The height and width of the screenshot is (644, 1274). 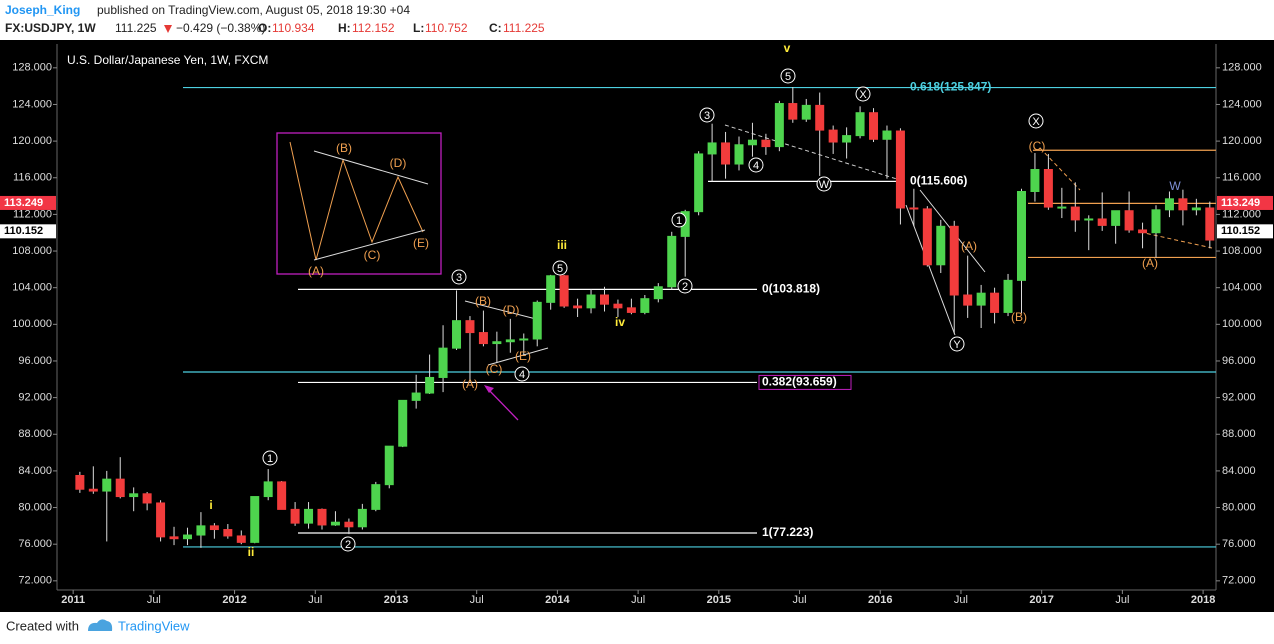 What do you see at coordinates (42, 10) in the screenshot?
I see `author: Joseph_King` at bounding box center [42, 10].